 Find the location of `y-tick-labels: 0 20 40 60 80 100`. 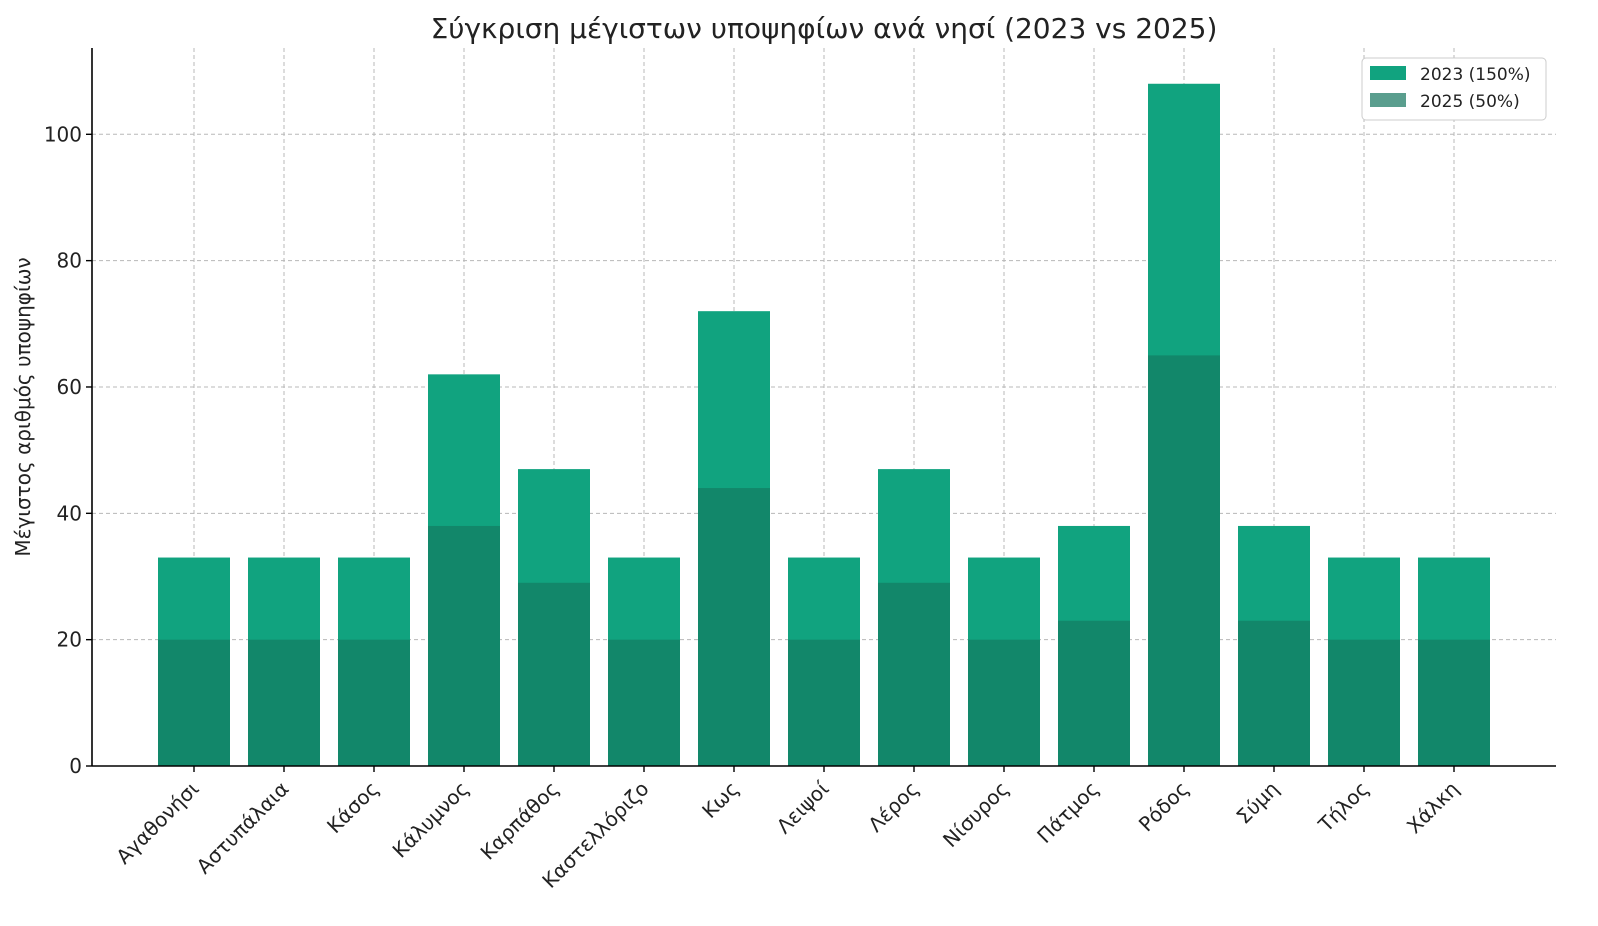

y-tick-labels: 0 20 40 60 80 100 is located at coordinates (68, 450).